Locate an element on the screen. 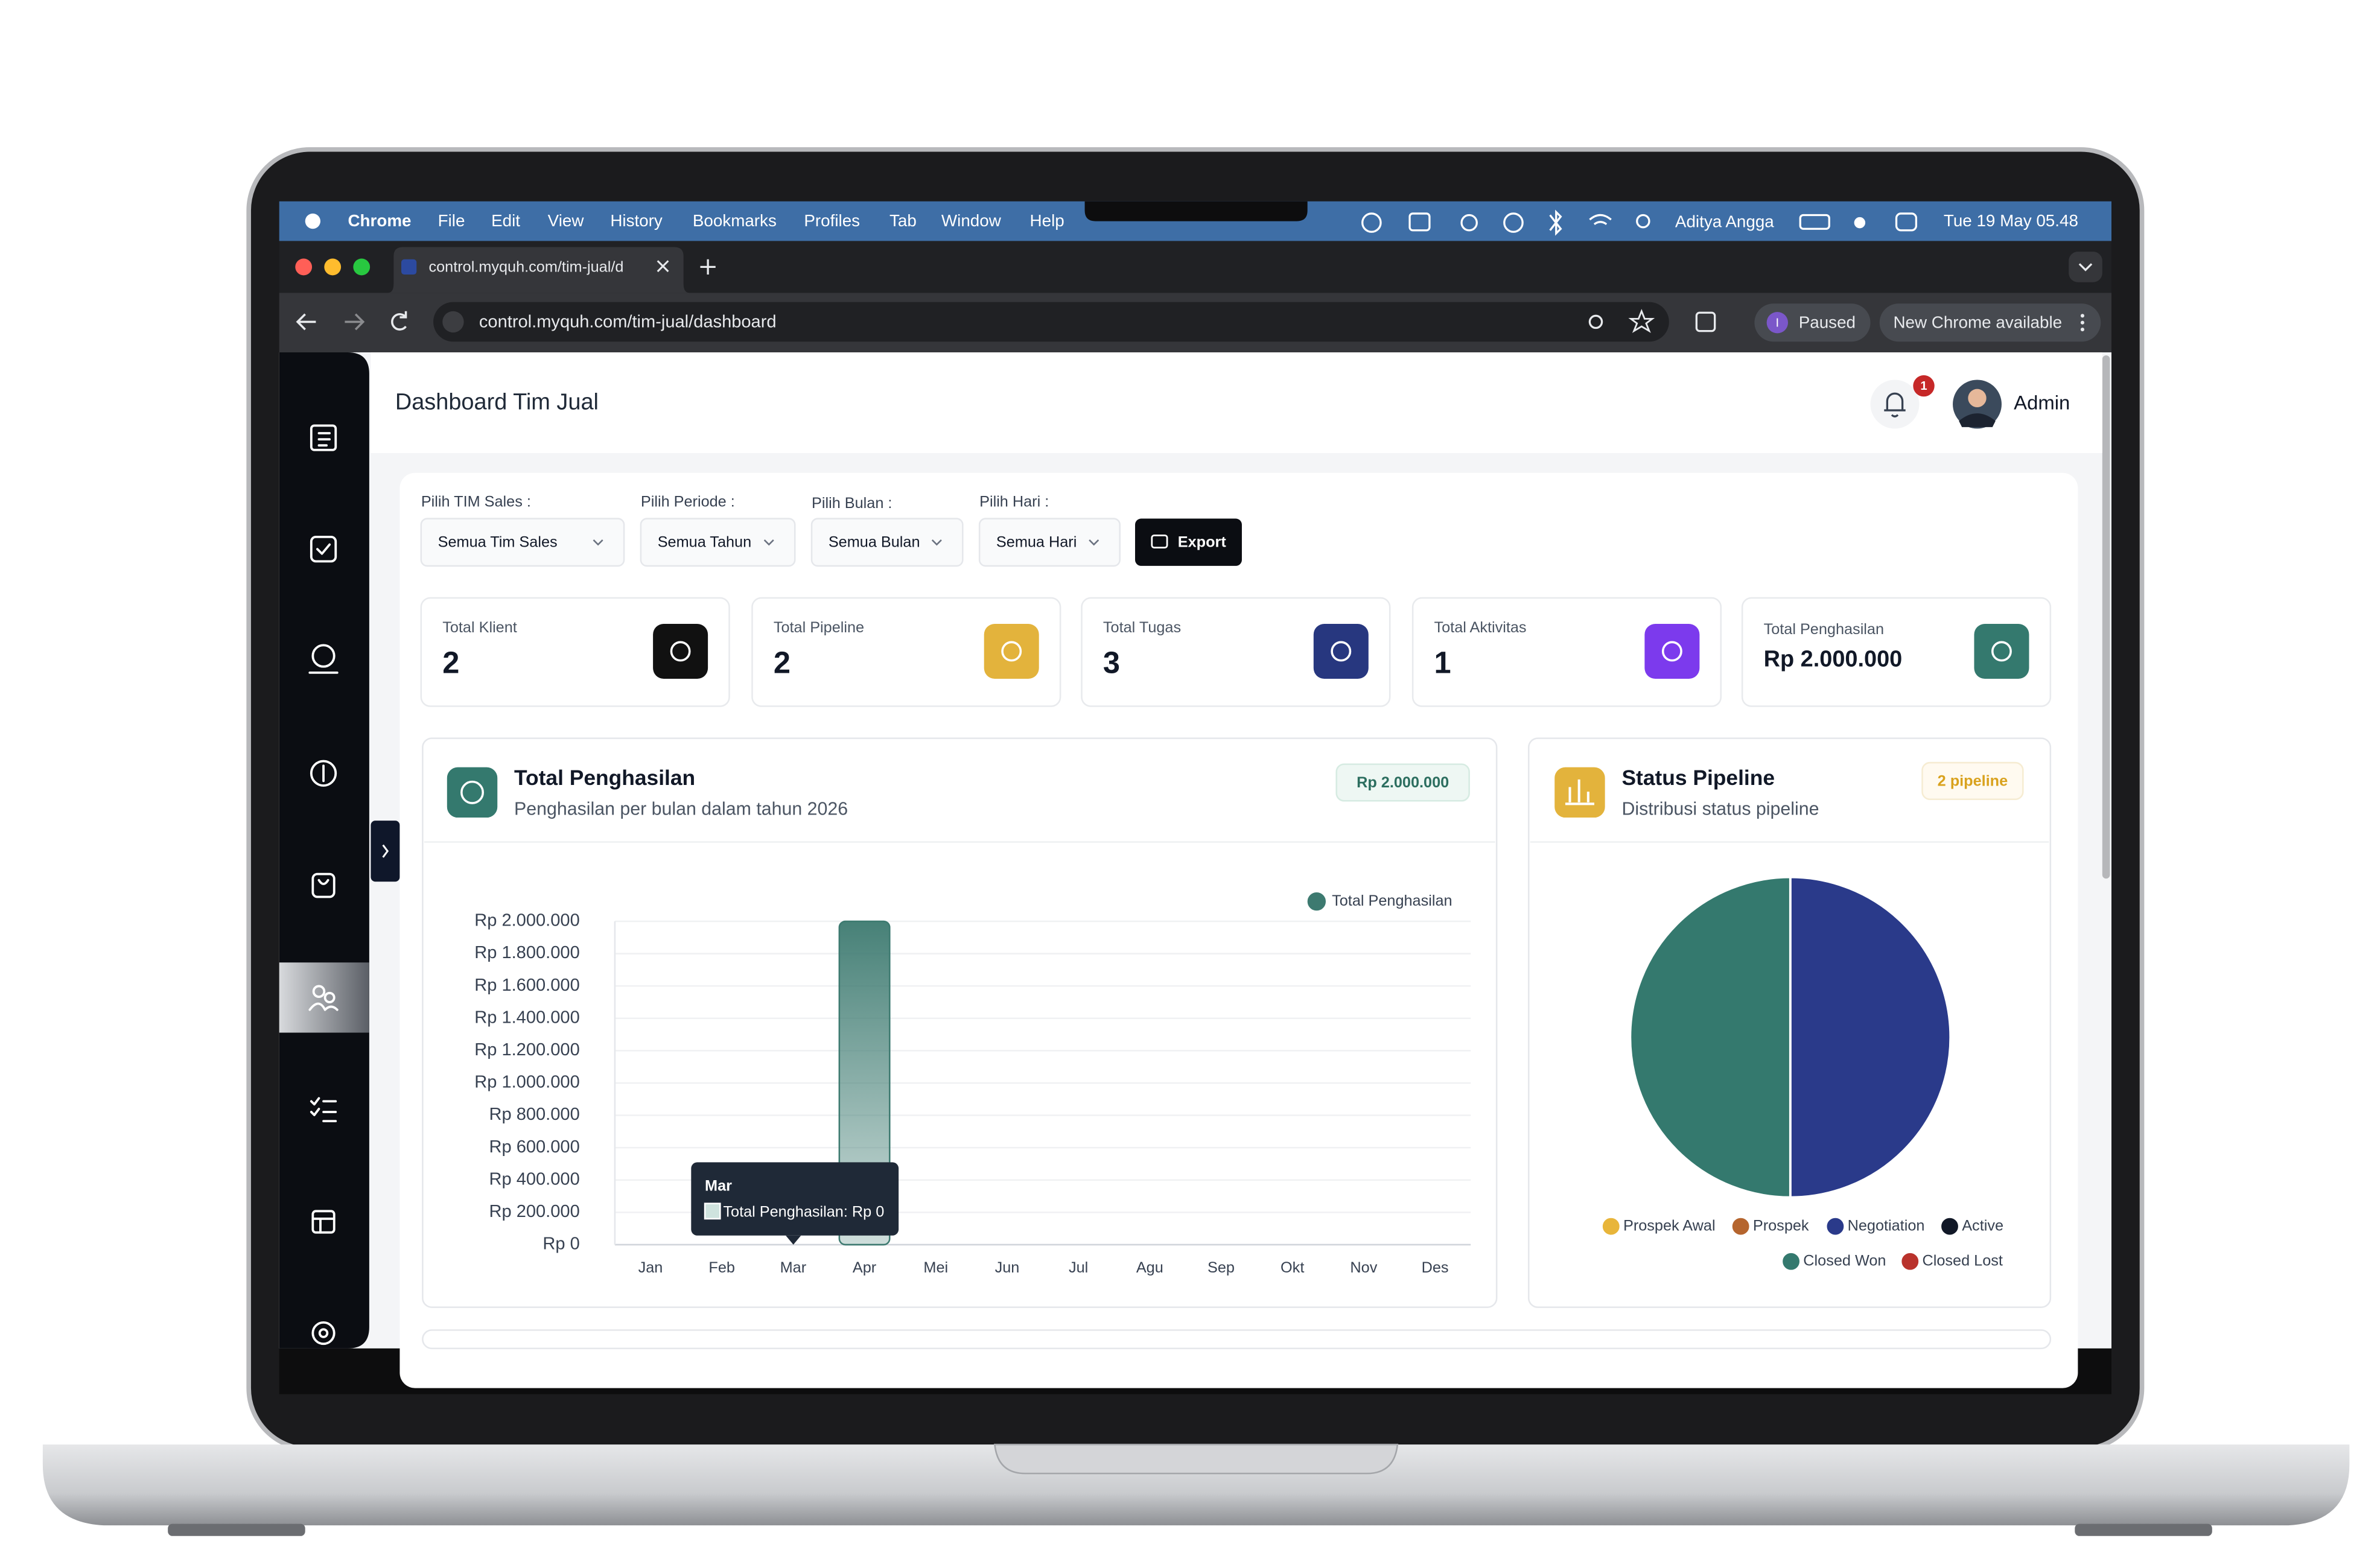 This screenshot has width=2380, height=1547. tab-close is located at coordinates (663, 266).